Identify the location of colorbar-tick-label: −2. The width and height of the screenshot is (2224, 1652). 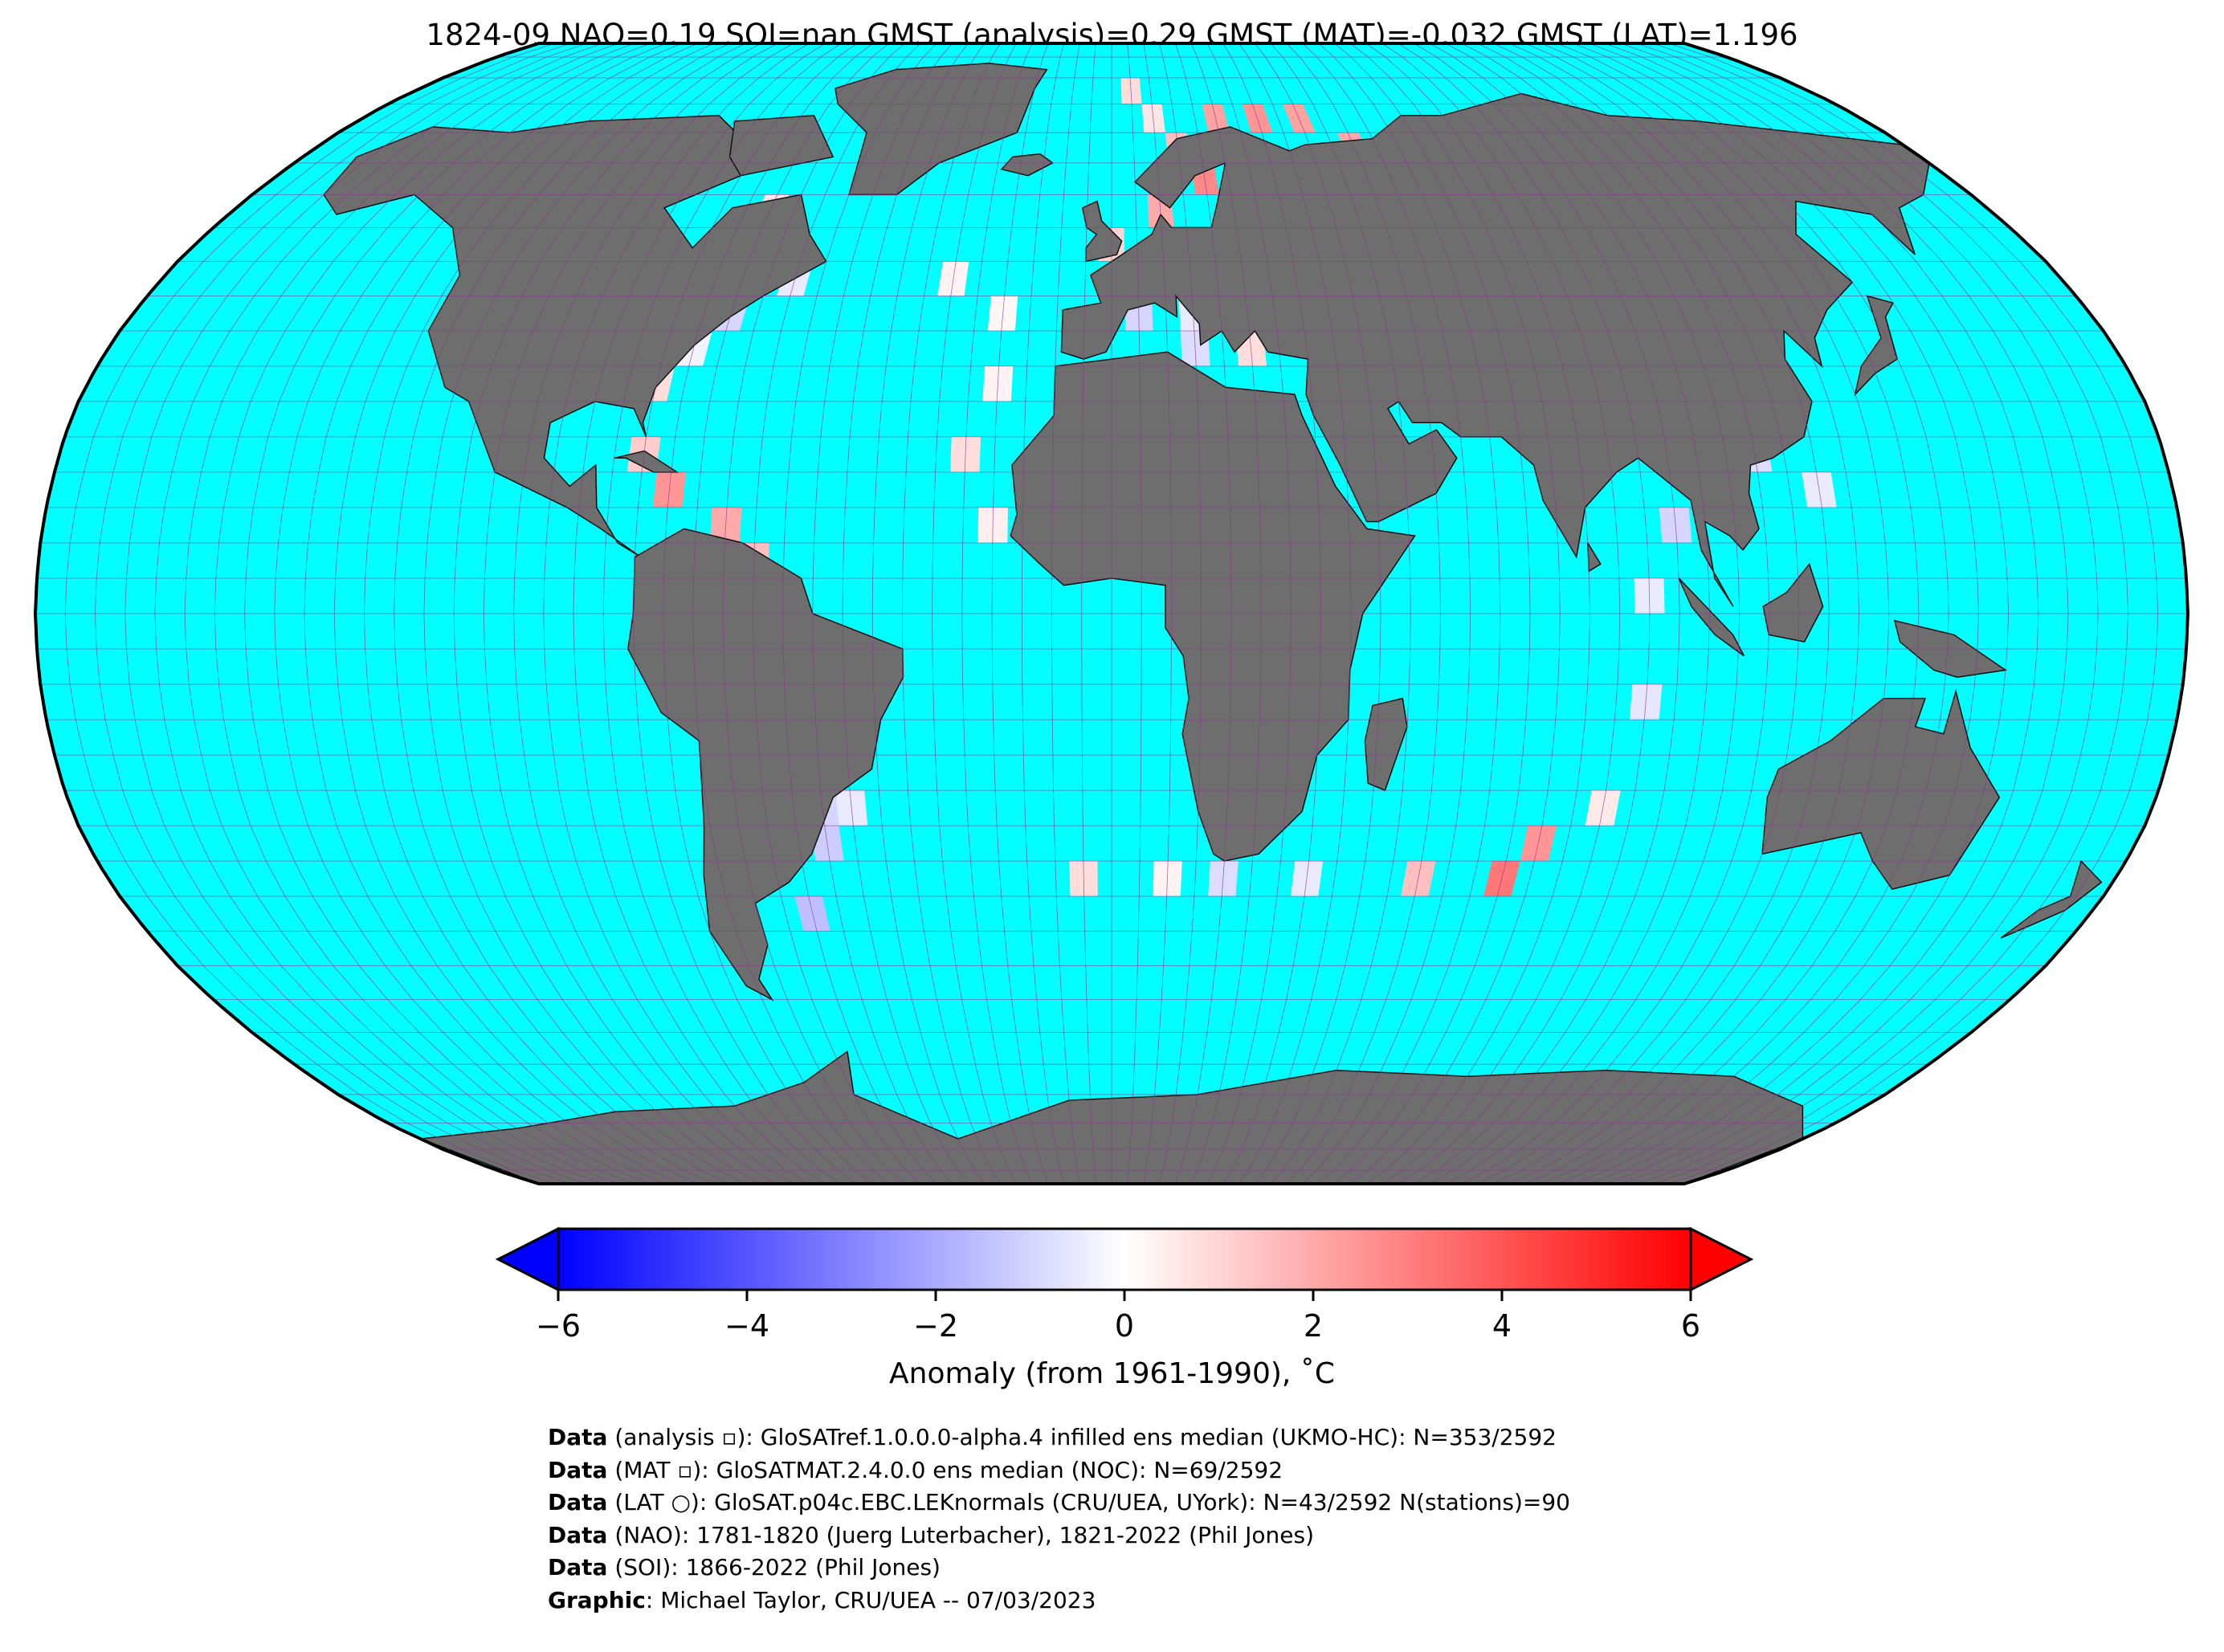
(935, 1326).